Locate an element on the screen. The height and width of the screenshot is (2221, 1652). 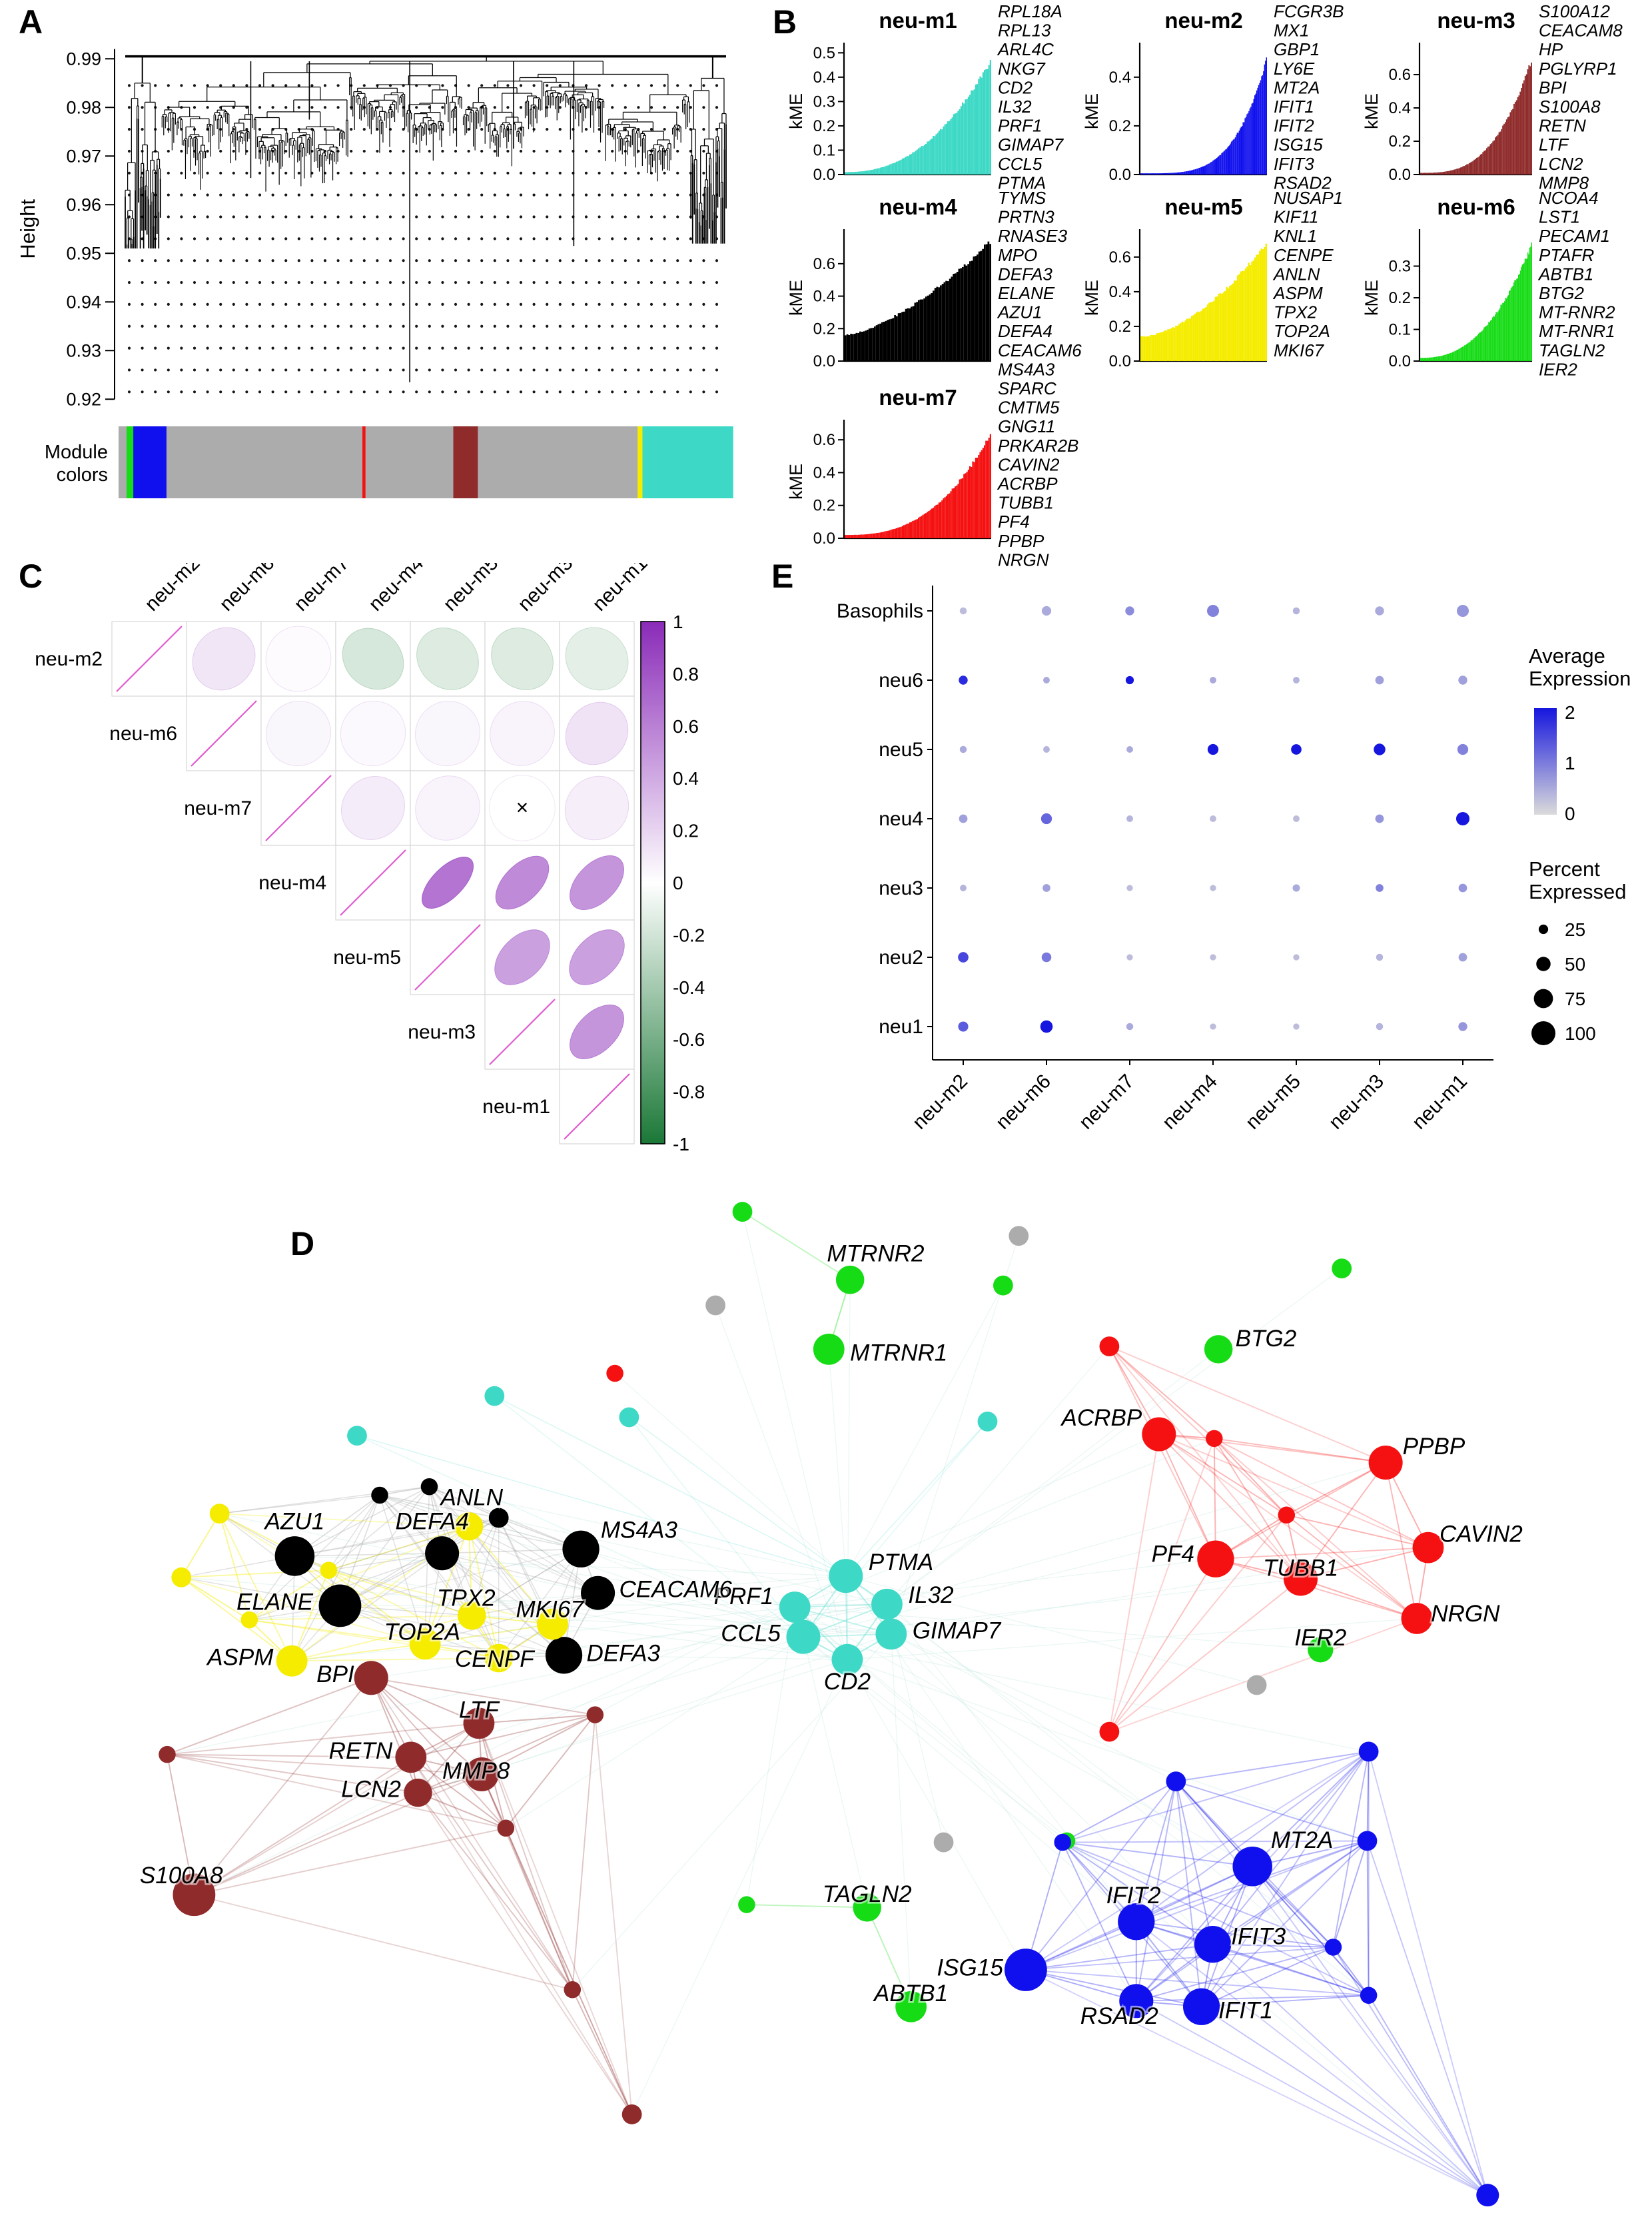
svg-text: neu4 is located at coordinates (901, 819).